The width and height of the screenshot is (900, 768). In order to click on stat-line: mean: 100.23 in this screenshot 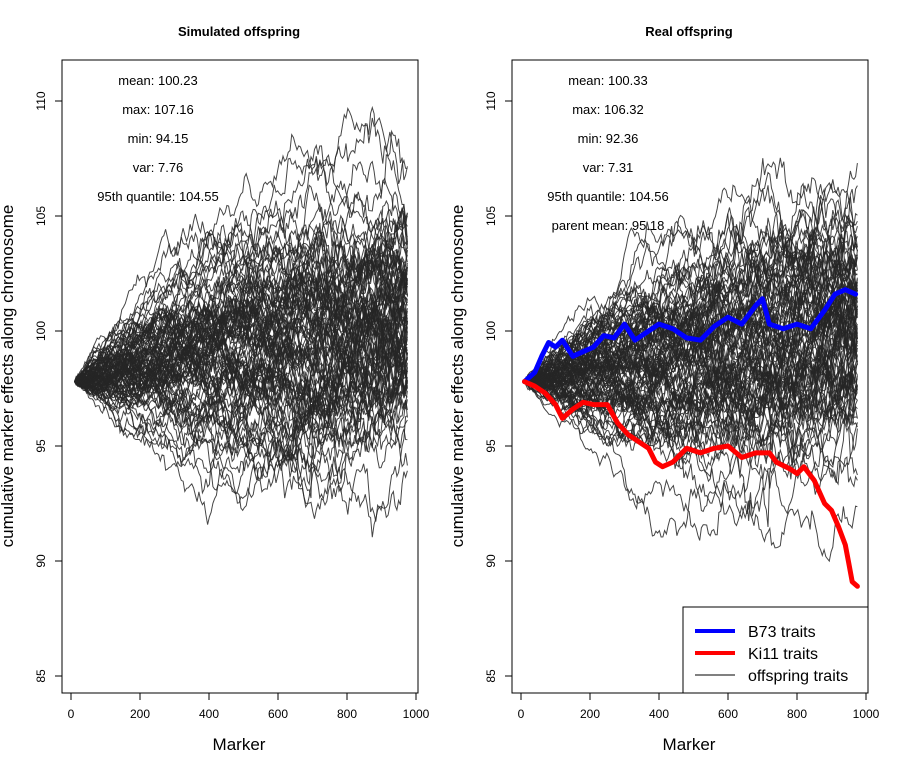, I will do `click(158, 80)`.